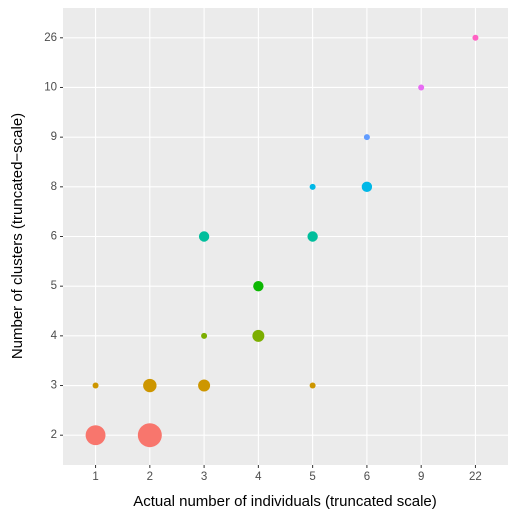 Image resolution: width=514 pixels, height=516 pixels. Describe the element at coordinates (258, 477) in the screenshot. I see `x-tick-label: 4` at that location.